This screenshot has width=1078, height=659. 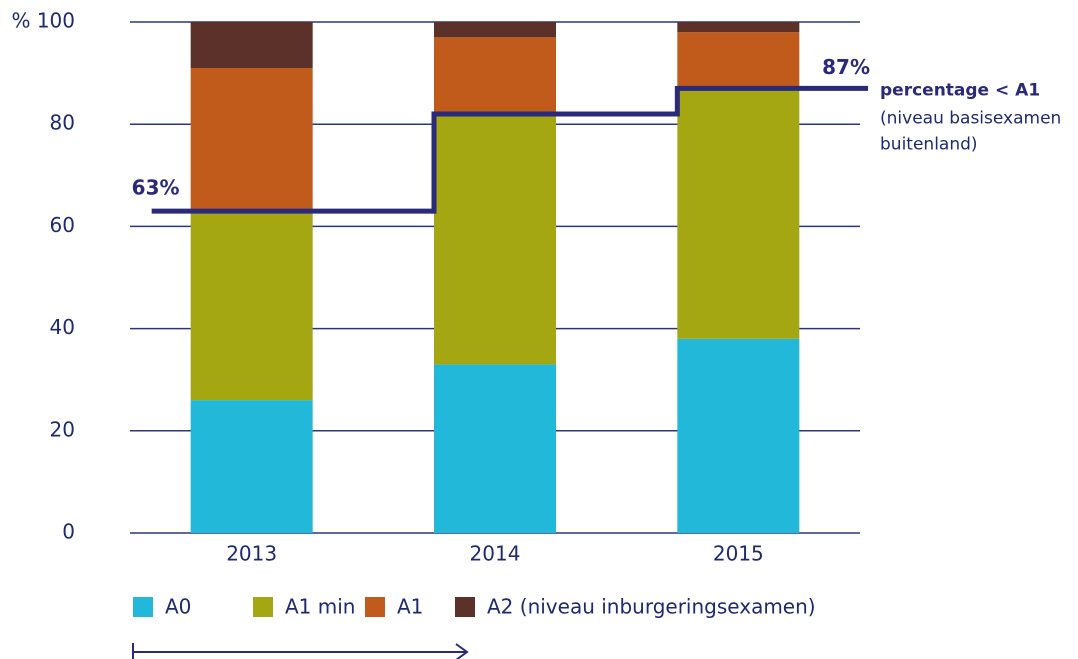 I want to click on x-tick-label: 2013, so click(x=251, y=554).